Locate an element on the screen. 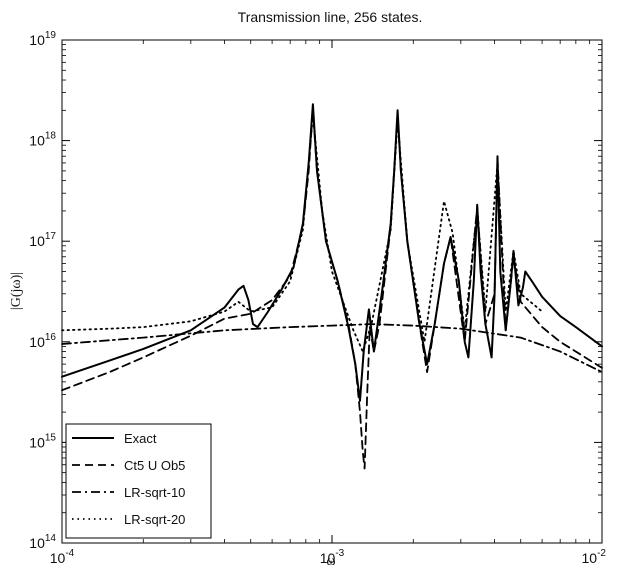 This screenshot has width=618, height=568. y-tick-label: 1016 is located at coordinates (42, 341).